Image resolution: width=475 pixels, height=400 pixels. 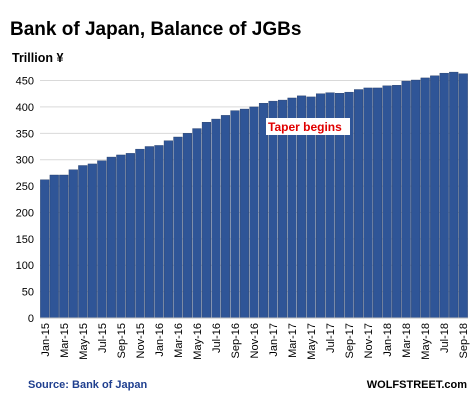 What do you see at coordinates (350, 340) in the screenshot?
I see `x-tick-label: Sep-17` at bounding box center [350, 340].